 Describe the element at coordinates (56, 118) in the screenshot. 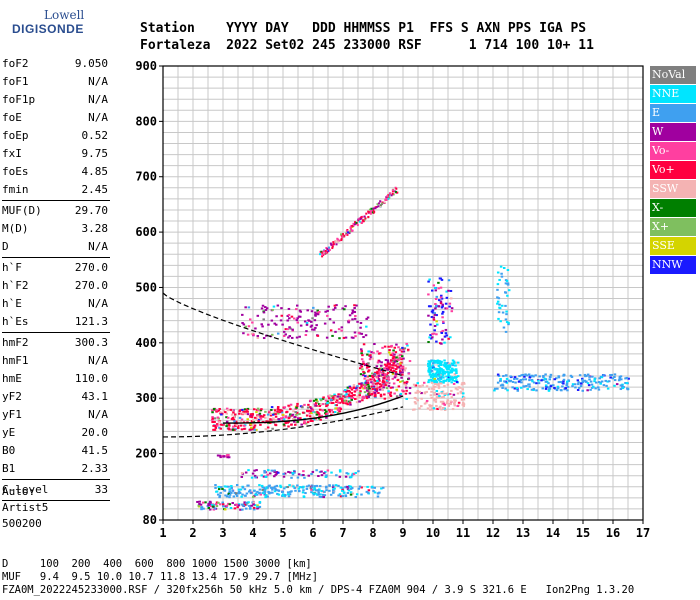

I see `param-row: foE N/A` at that location.